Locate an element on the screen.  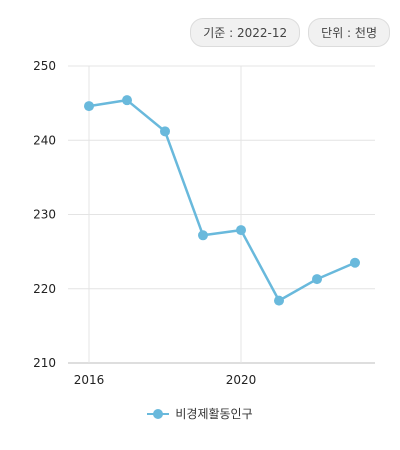
x-tick-label: 2020 is located at coordinates (241, 380).